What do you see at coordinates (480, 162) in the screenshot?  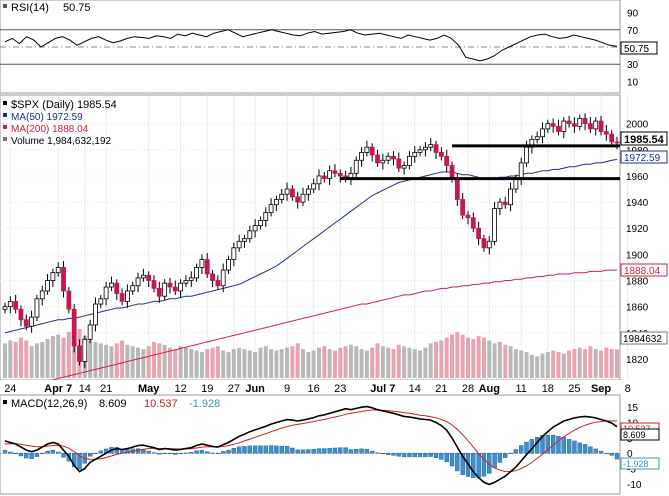 I see `support-lines` at bounding box center [480, 162].